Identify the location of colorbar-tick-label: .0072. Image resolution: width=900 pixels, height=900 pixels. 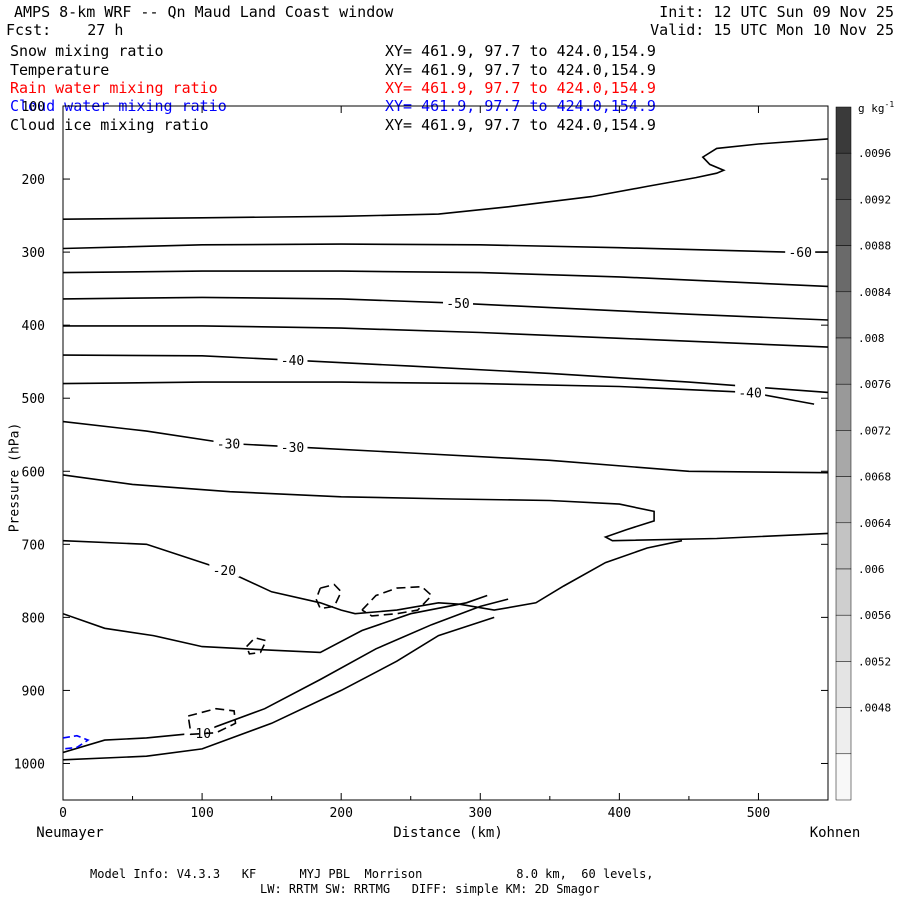
(874, 430).